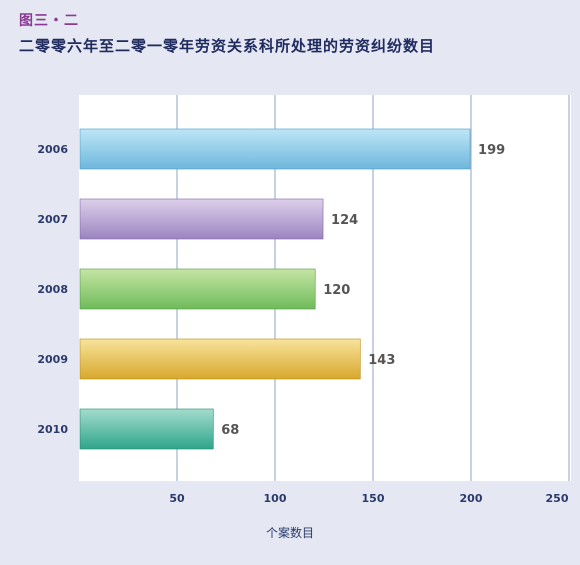 Image resolution: width=580 pixels, height=565 pixels. What do you see at coordinates (52, 219) in the screenshot?
I see `category-label: 2007` at bounding box center [52, 219].